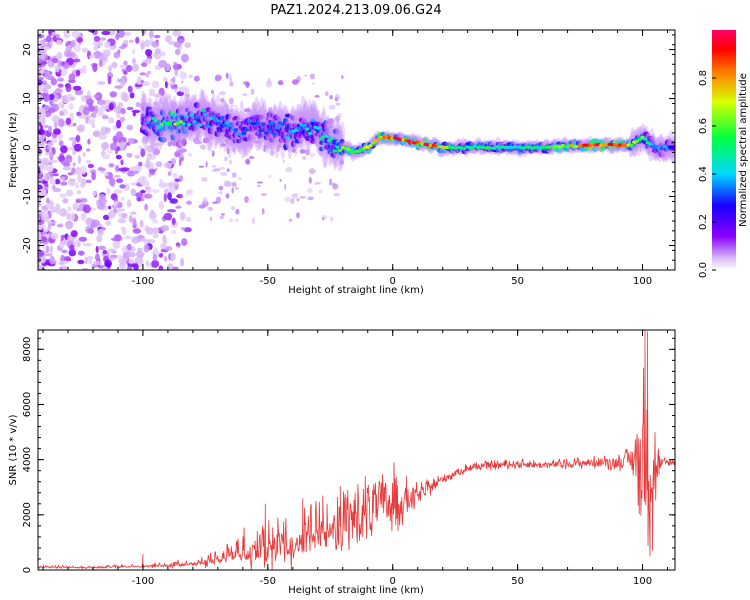 Image resolution: width=750 pixels, height=600 pixels. I want to click on spectrogram-xtick-label: 0, so click(393, 281).